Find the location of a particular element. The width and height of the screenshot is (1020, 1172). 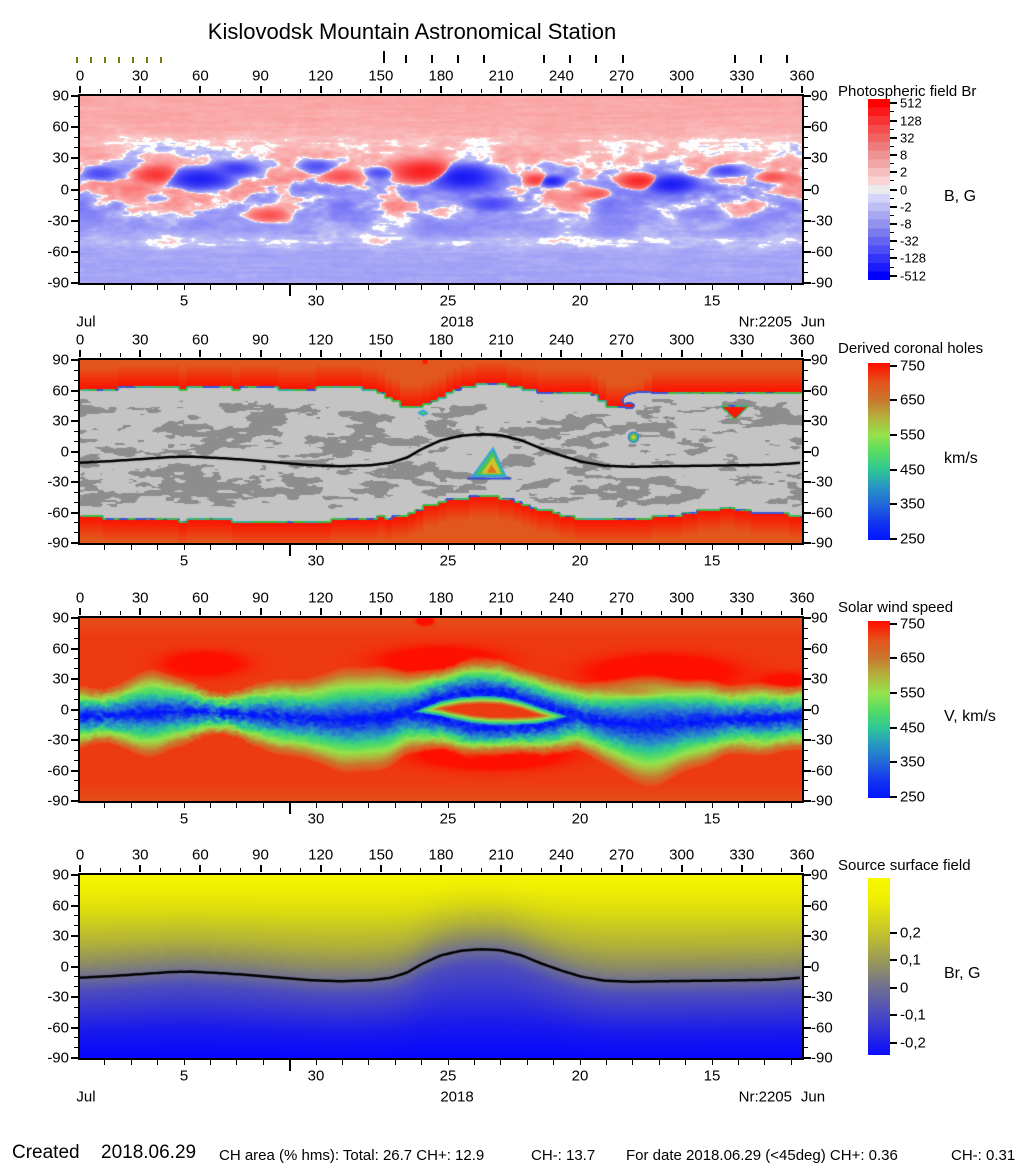

lon-tick-label: 330 is located at coordinates (742, 76).